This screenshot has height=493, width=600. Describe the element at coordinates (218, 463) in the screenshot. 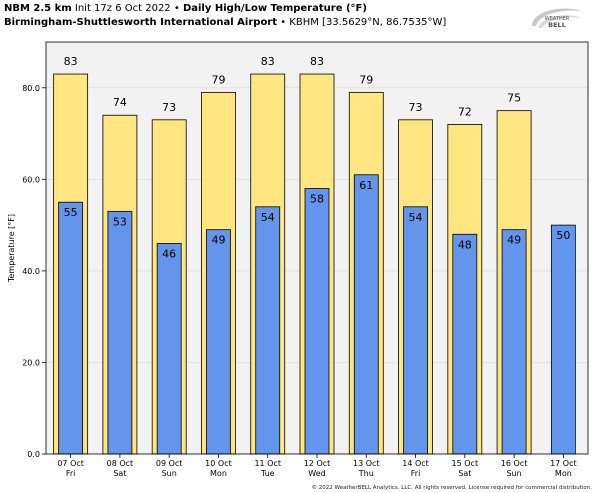

I see `x-tick-label-date: 10 Oct` at that location.